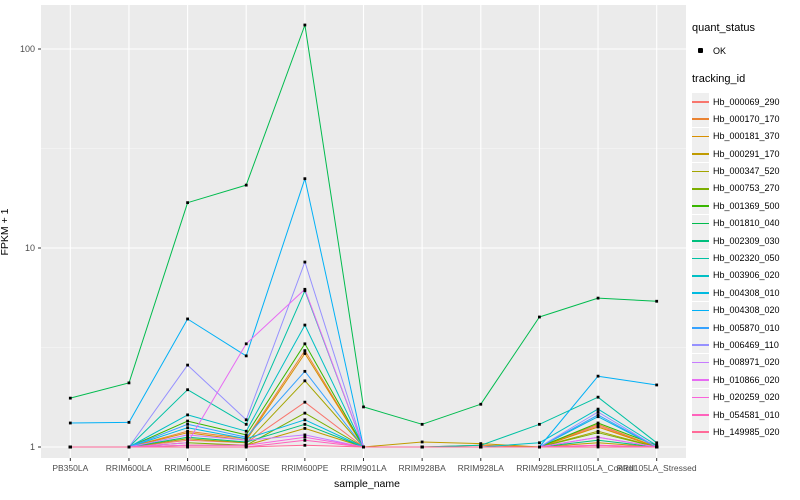 The height and width of the screenshot is (500, 800). I want to click on legend-item-label: Hb_054581_010, so click(746, 414).